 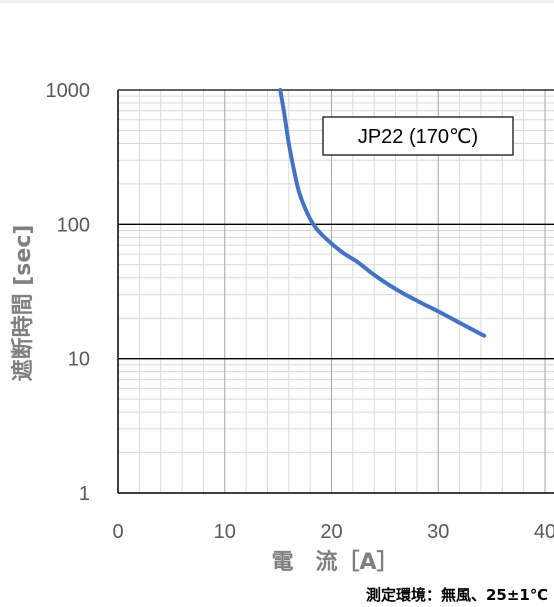 I want to click on x-tick-label: 10, so click(x=225, y=532).